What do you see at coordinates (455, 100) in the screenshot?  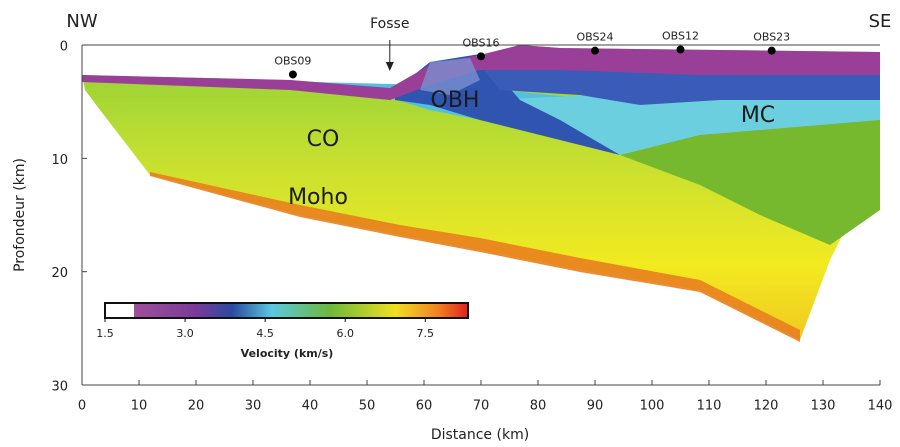 I see `region-label: OBH` at bounding box center [455, 100].